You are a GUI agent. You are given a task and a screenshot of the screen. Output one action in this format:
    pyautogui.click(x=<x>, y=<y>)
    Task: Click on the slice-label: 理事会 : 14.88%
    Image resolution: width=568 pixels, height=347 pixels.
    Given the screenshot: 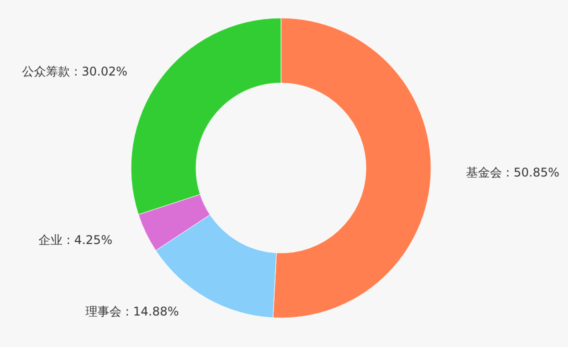 What is the action you would take?
    pyautogui.click(x=132, y=311)
    